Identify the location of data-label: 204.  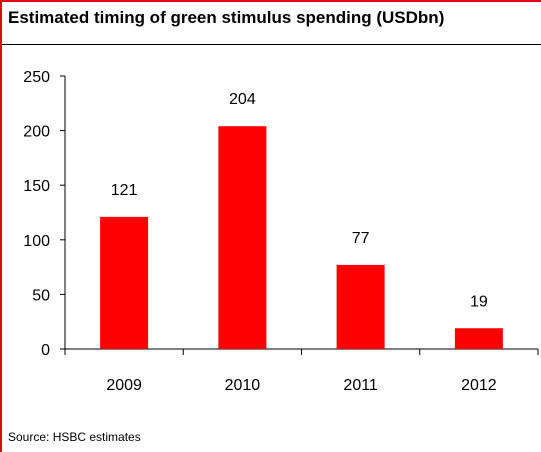
(242, 99).